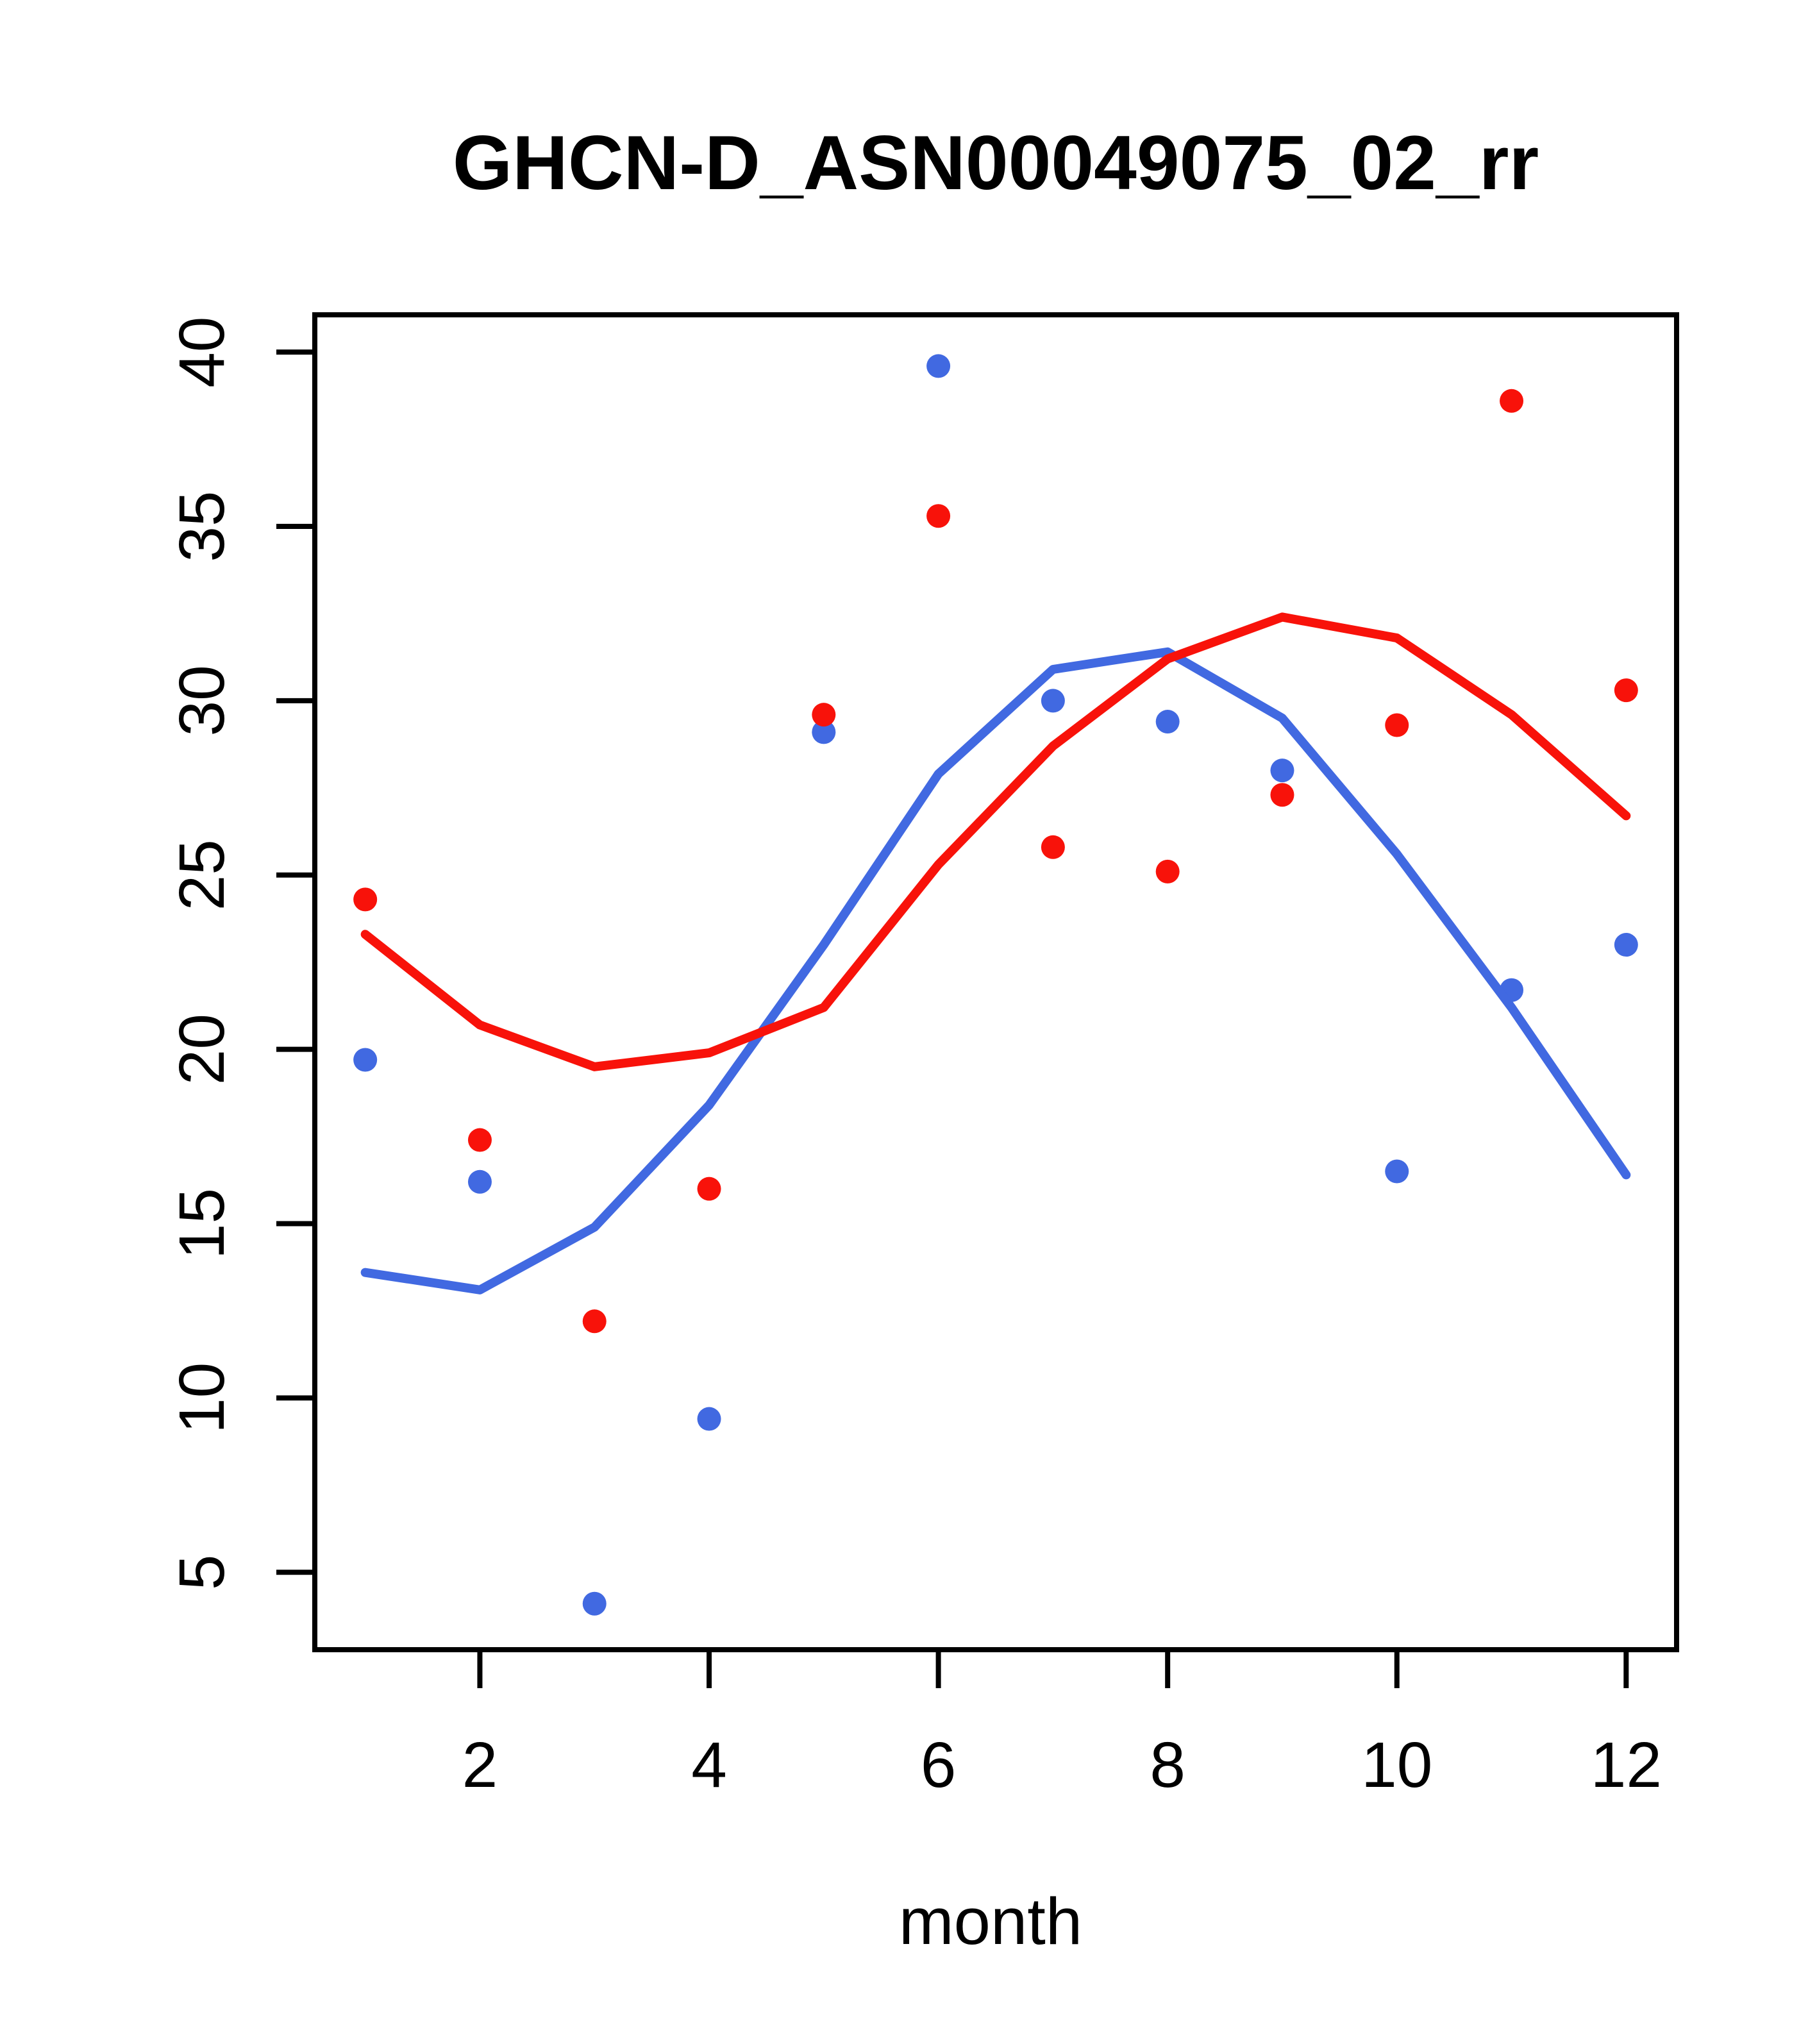 The image size is (1817, 2044). What do you see at coordinates (202, 1572) in the screenshot?
I see `y-tick-label: 5` at bounding box center [202, 1572].